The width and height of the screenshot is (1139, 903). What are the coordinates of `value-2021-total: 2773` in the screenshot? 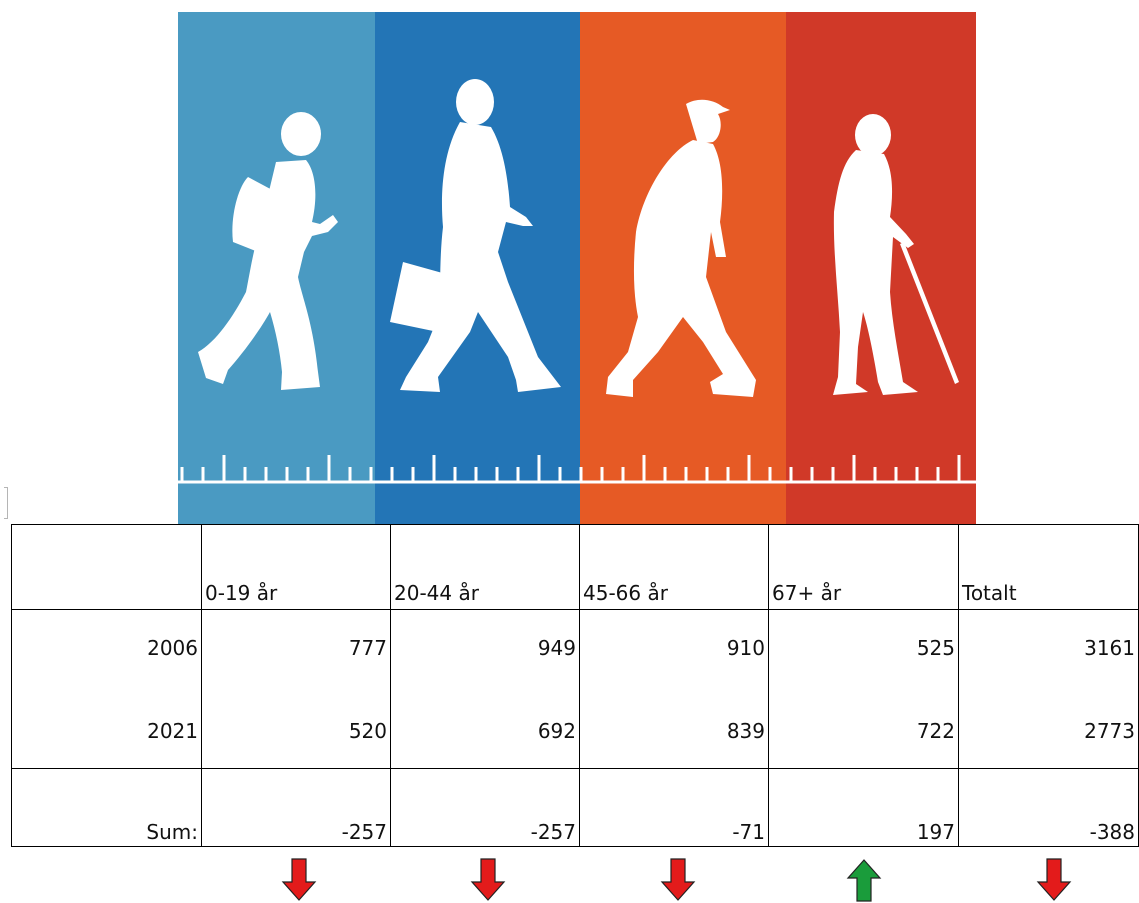 It's located at (1109, 731).